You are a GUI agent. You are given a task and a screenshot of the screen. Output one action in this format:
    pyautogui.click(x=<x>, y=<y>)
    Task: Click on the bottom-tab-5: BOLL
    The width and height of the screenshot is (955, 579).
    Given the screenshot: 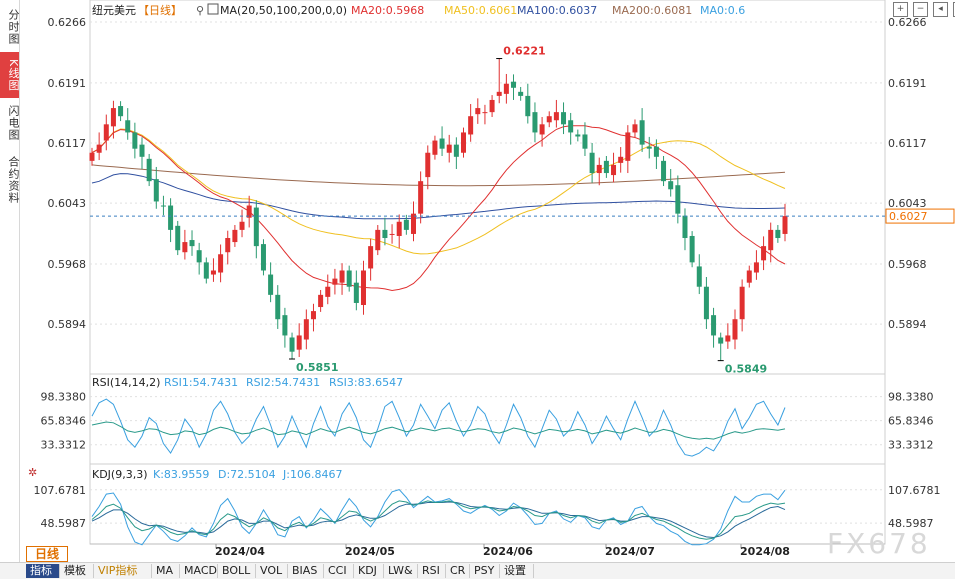 What is the action you would take?
    pyautogui.click(x=237, y=571)
    